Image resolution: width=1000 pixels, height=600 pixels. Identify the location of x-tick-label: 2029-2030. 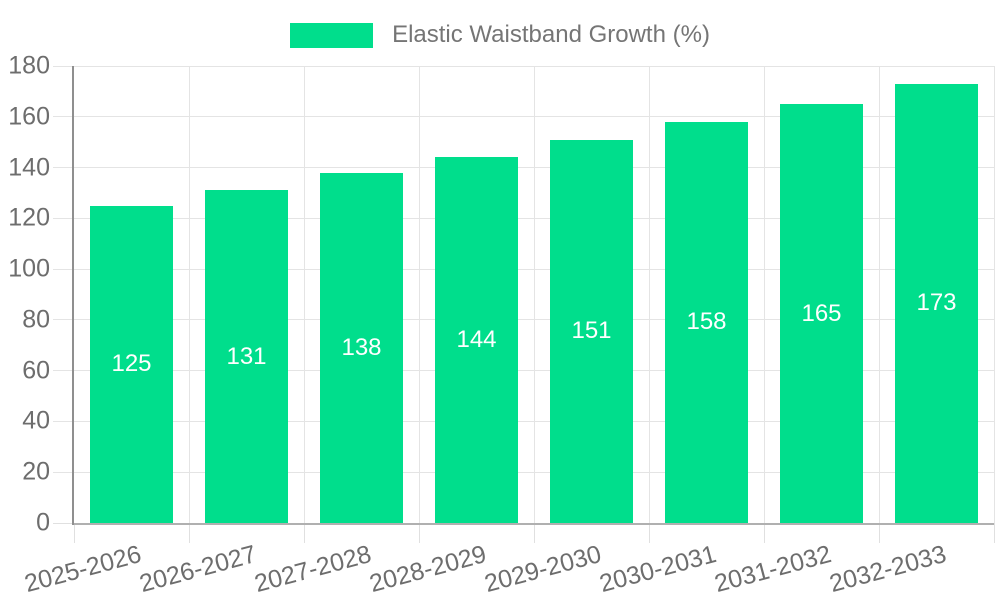
(543, 569).